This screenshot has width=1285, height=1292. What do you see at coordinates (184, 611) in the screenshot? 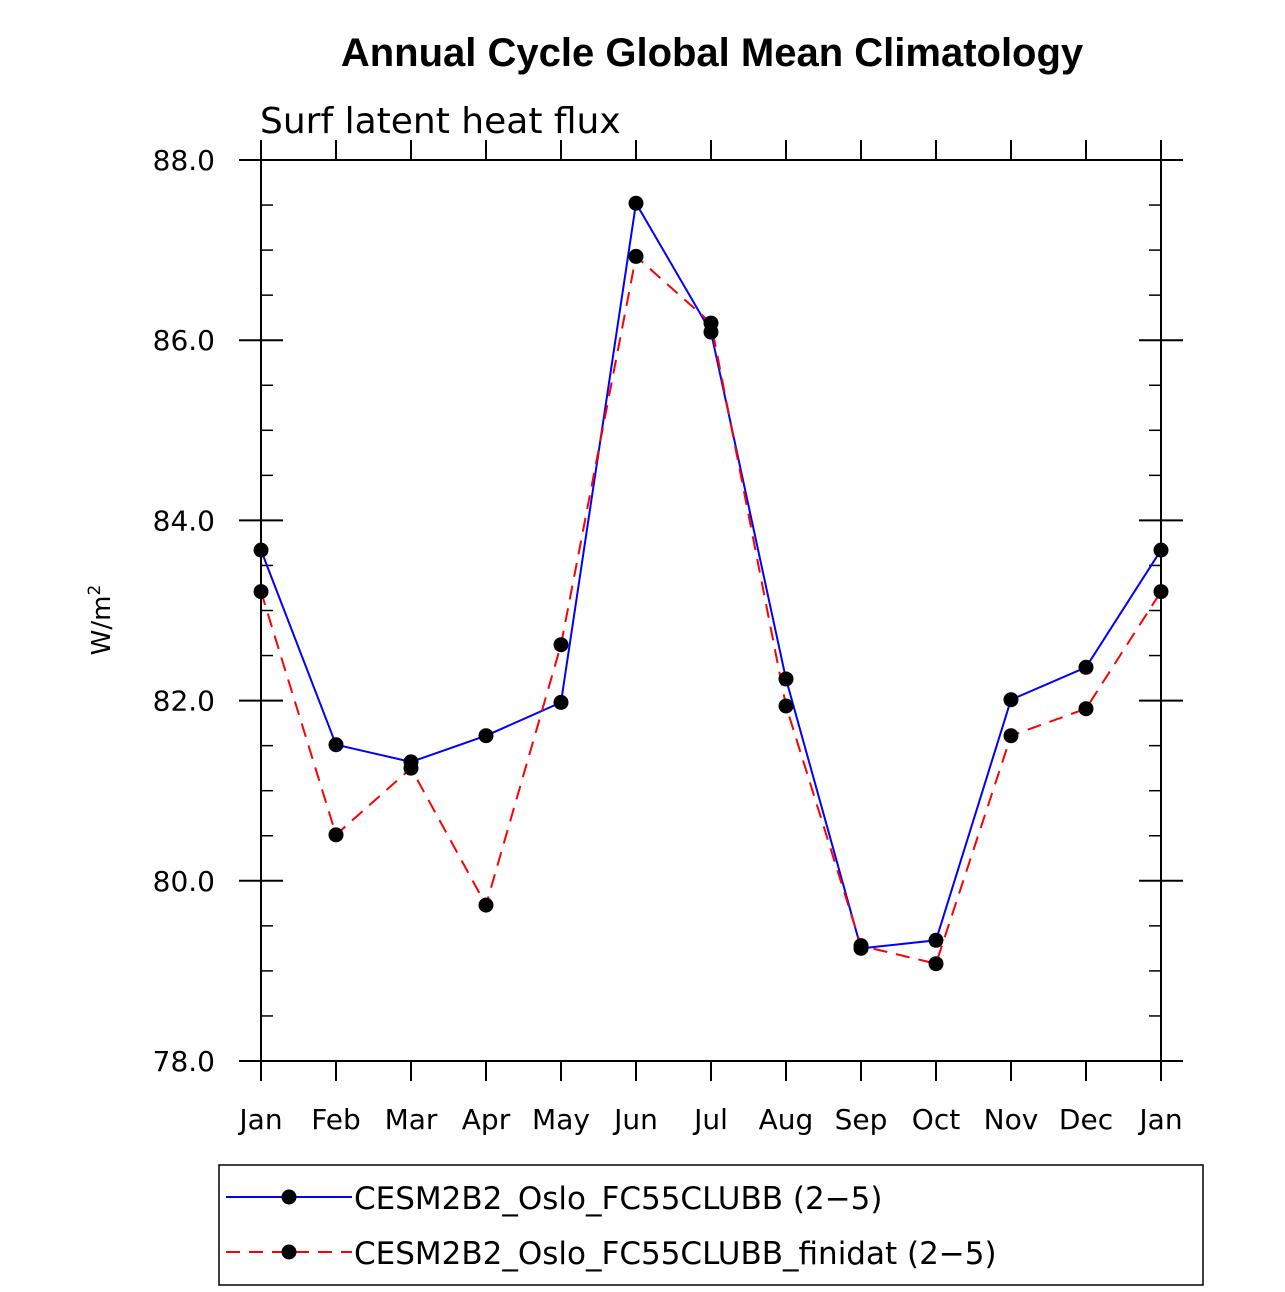
I see `y-tick-labels: 78.0 80.0 82.0 84.0 86.0 88.0` at bounding box center [184, 611].